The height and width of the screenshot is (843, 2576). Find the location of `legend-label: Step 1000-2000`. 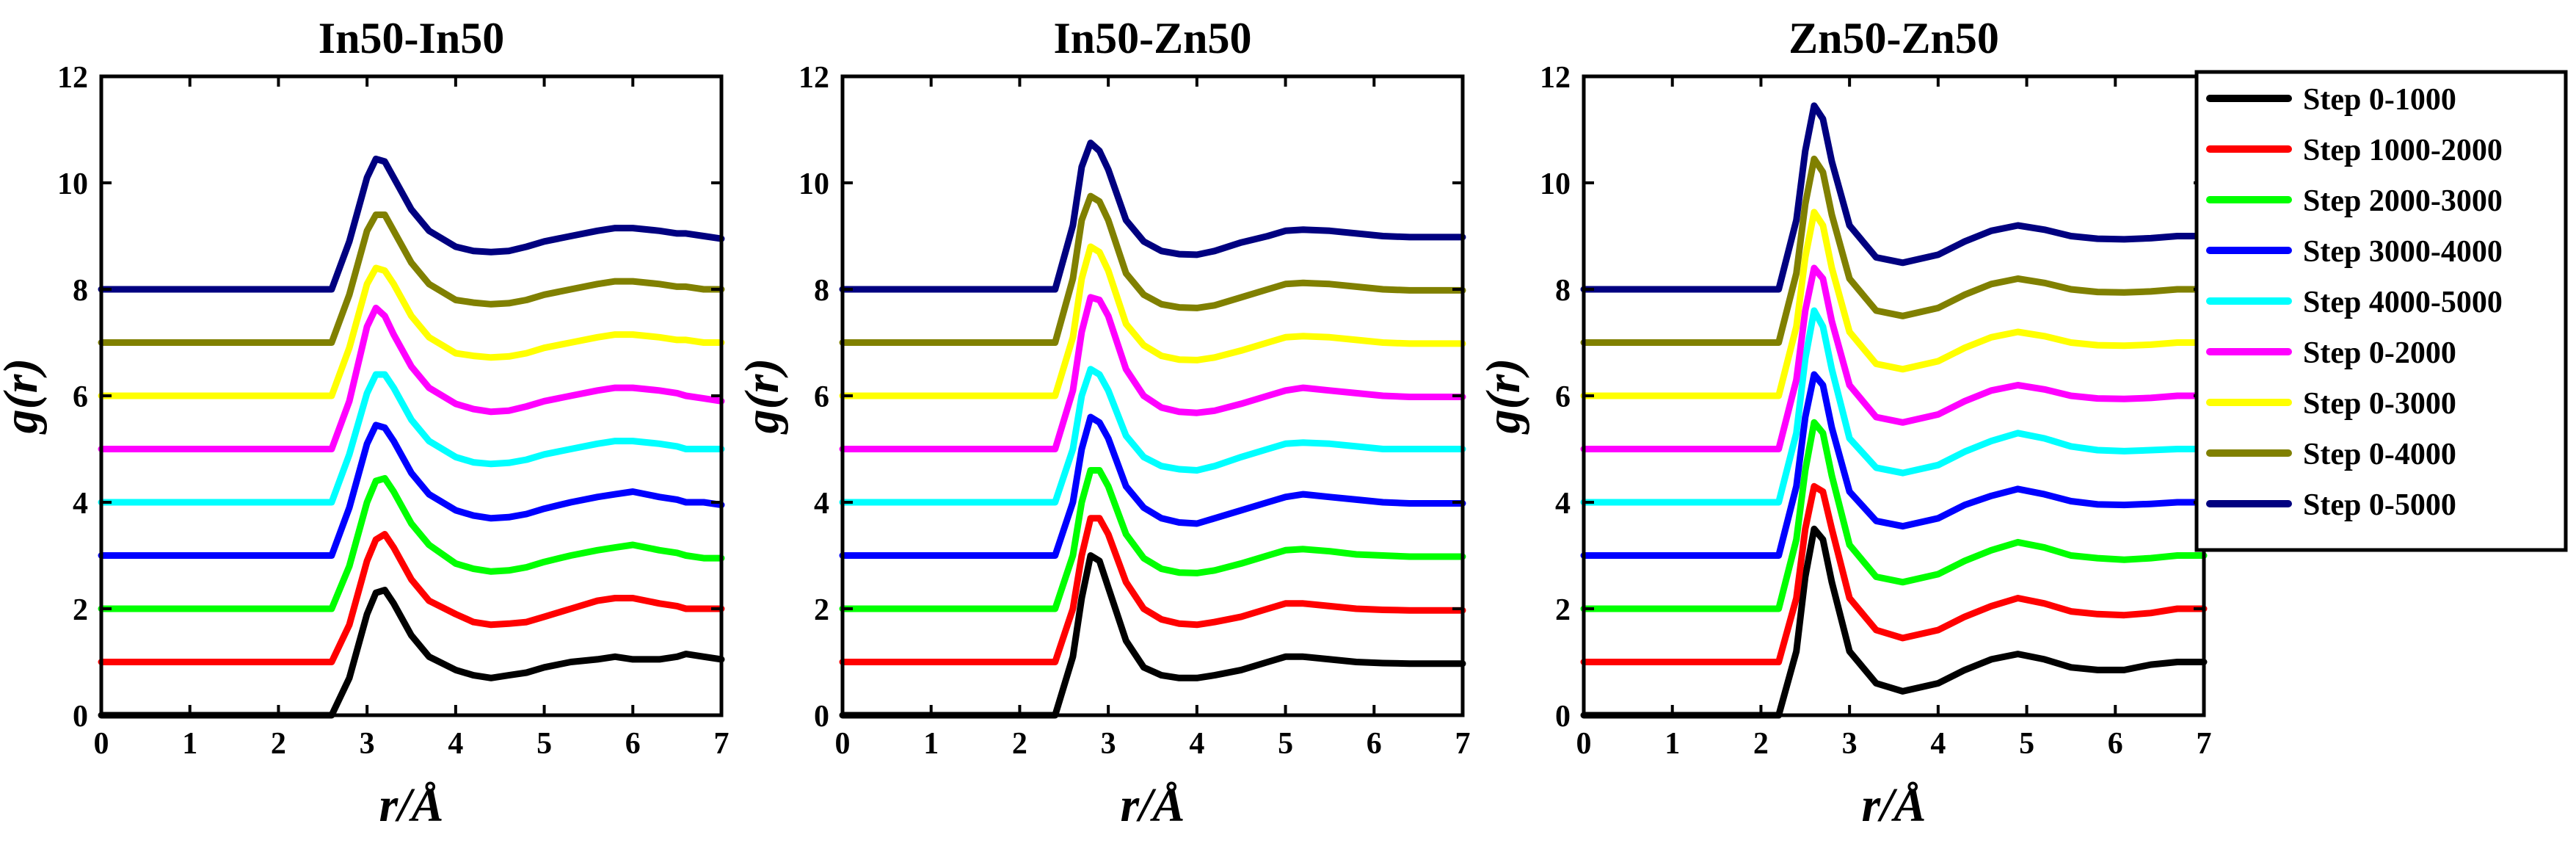

legend-label: Step 1000-2000 is located at coordinates (2403, 150).